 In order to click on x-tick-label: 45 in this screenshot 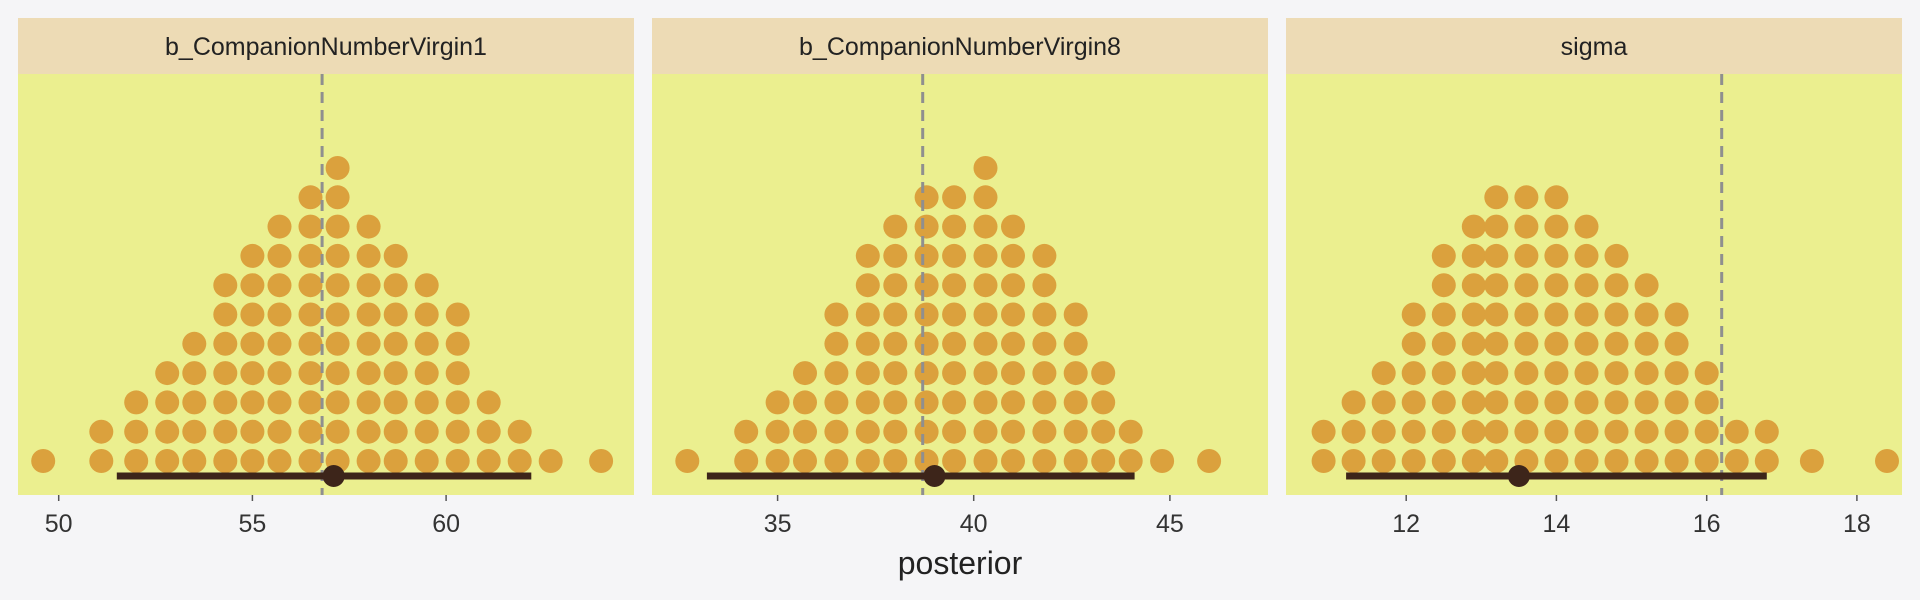, I will do `click(1170, 524)`.